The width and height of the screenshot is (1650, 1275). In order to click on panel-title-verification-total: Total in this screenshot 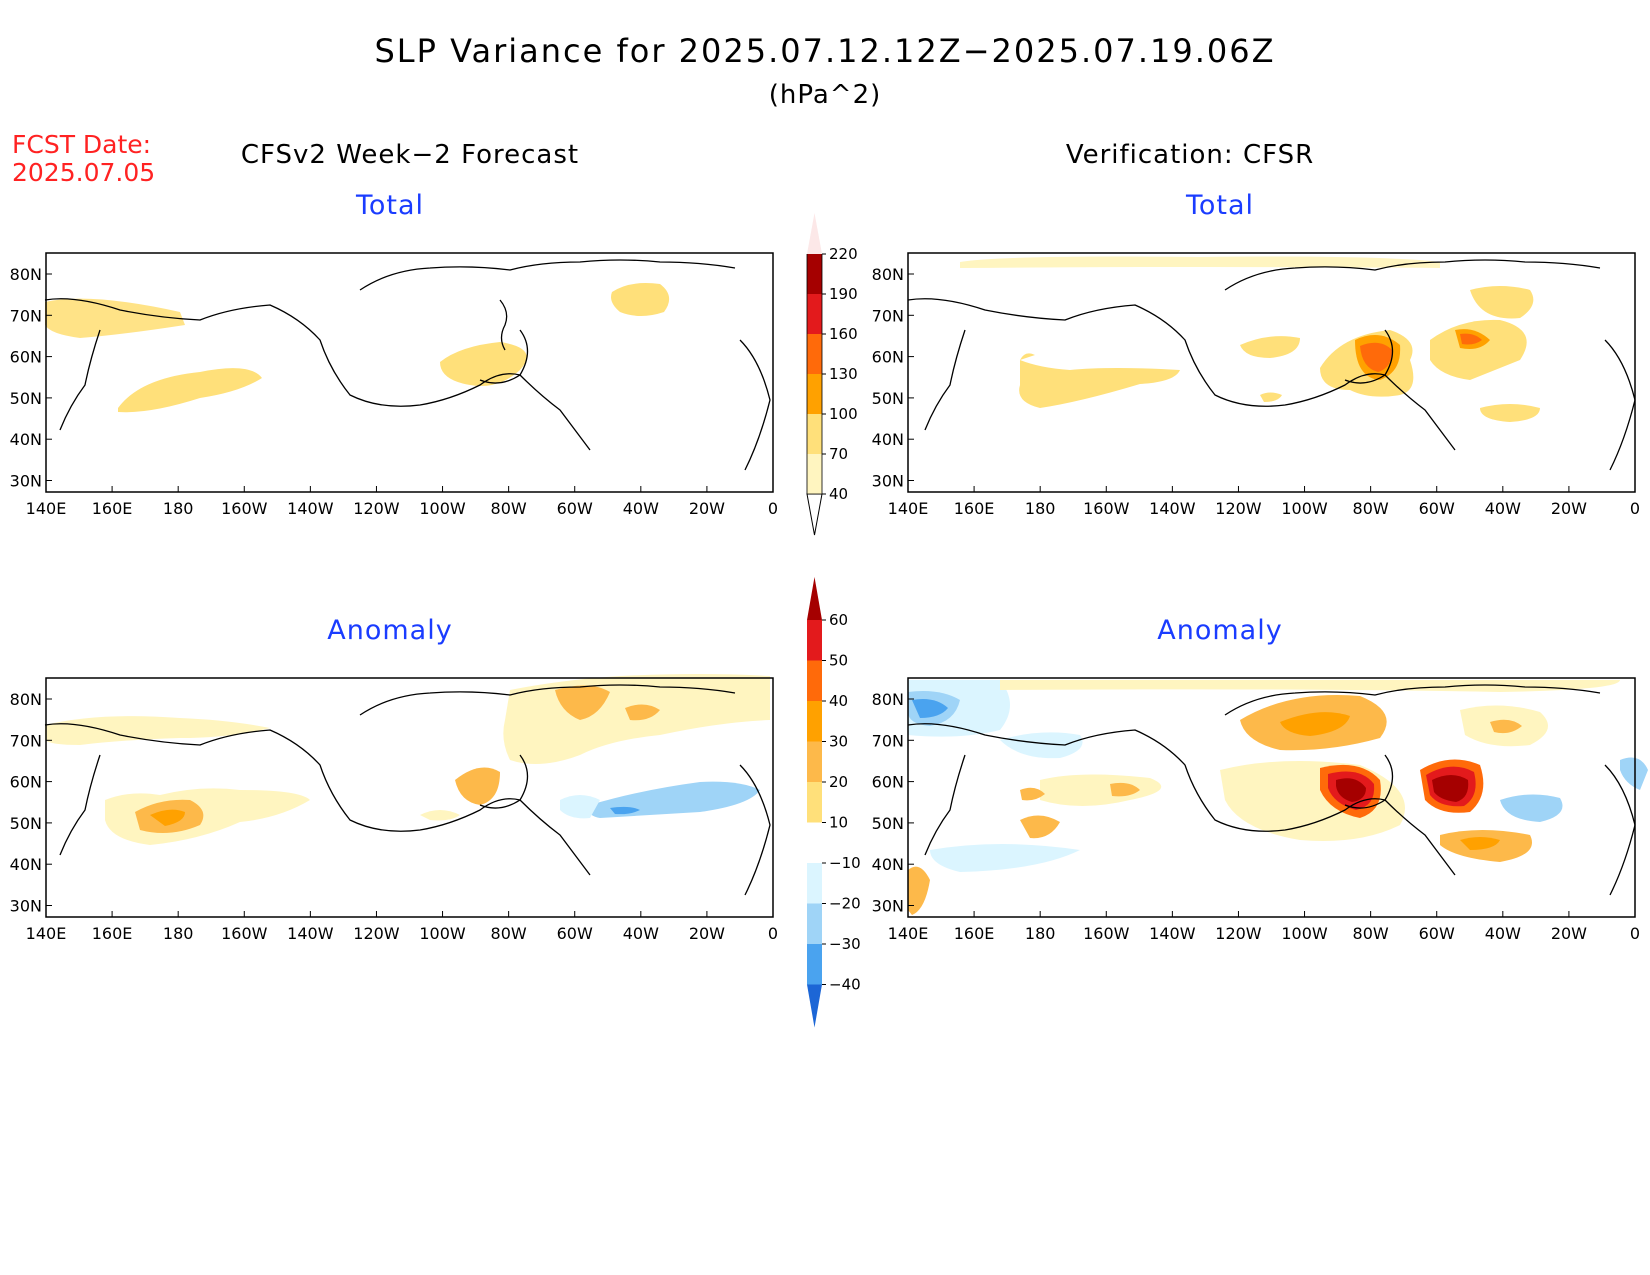, I will do `click(1220, 205)`.